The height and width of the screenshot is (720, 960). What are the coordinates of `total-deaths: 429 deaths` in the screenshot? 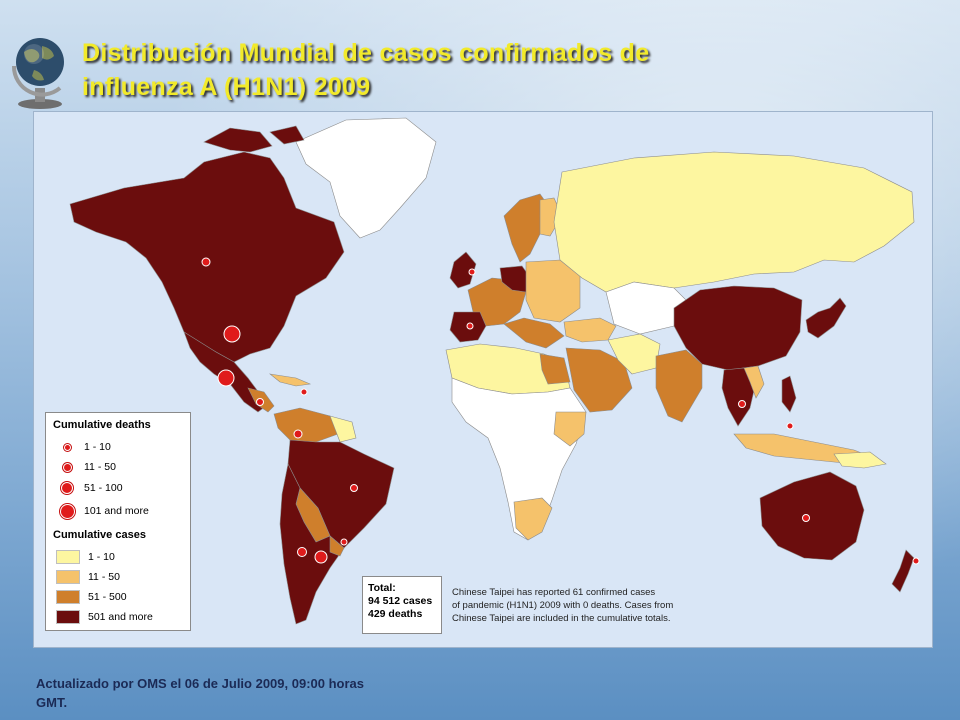 It's located at (395, 614).